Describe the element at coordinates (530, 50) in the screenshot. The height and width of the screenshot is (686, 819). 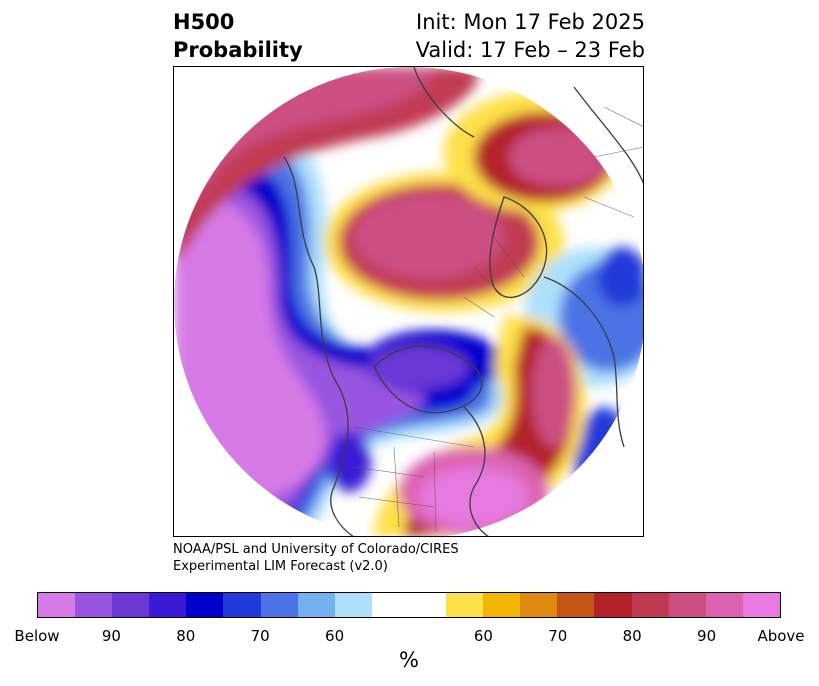
I see `valid-date: Valid: 17 Feb – 23 Feb` at that location.